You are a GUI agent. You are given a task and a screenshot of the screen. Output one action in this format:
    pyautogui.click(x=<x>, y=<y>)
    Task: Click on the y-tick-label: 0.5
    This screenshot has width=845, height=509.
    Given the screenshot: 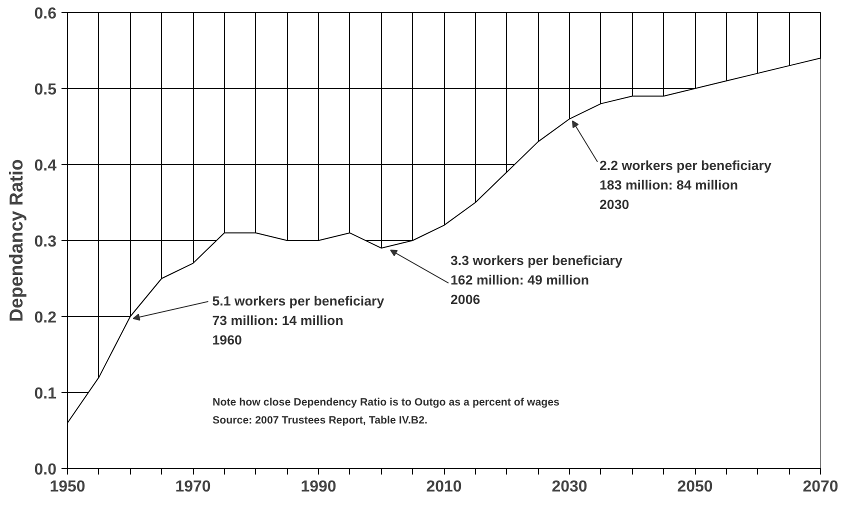 What is the action you would take?
    pyautogui.click(x=45, y=90)
    